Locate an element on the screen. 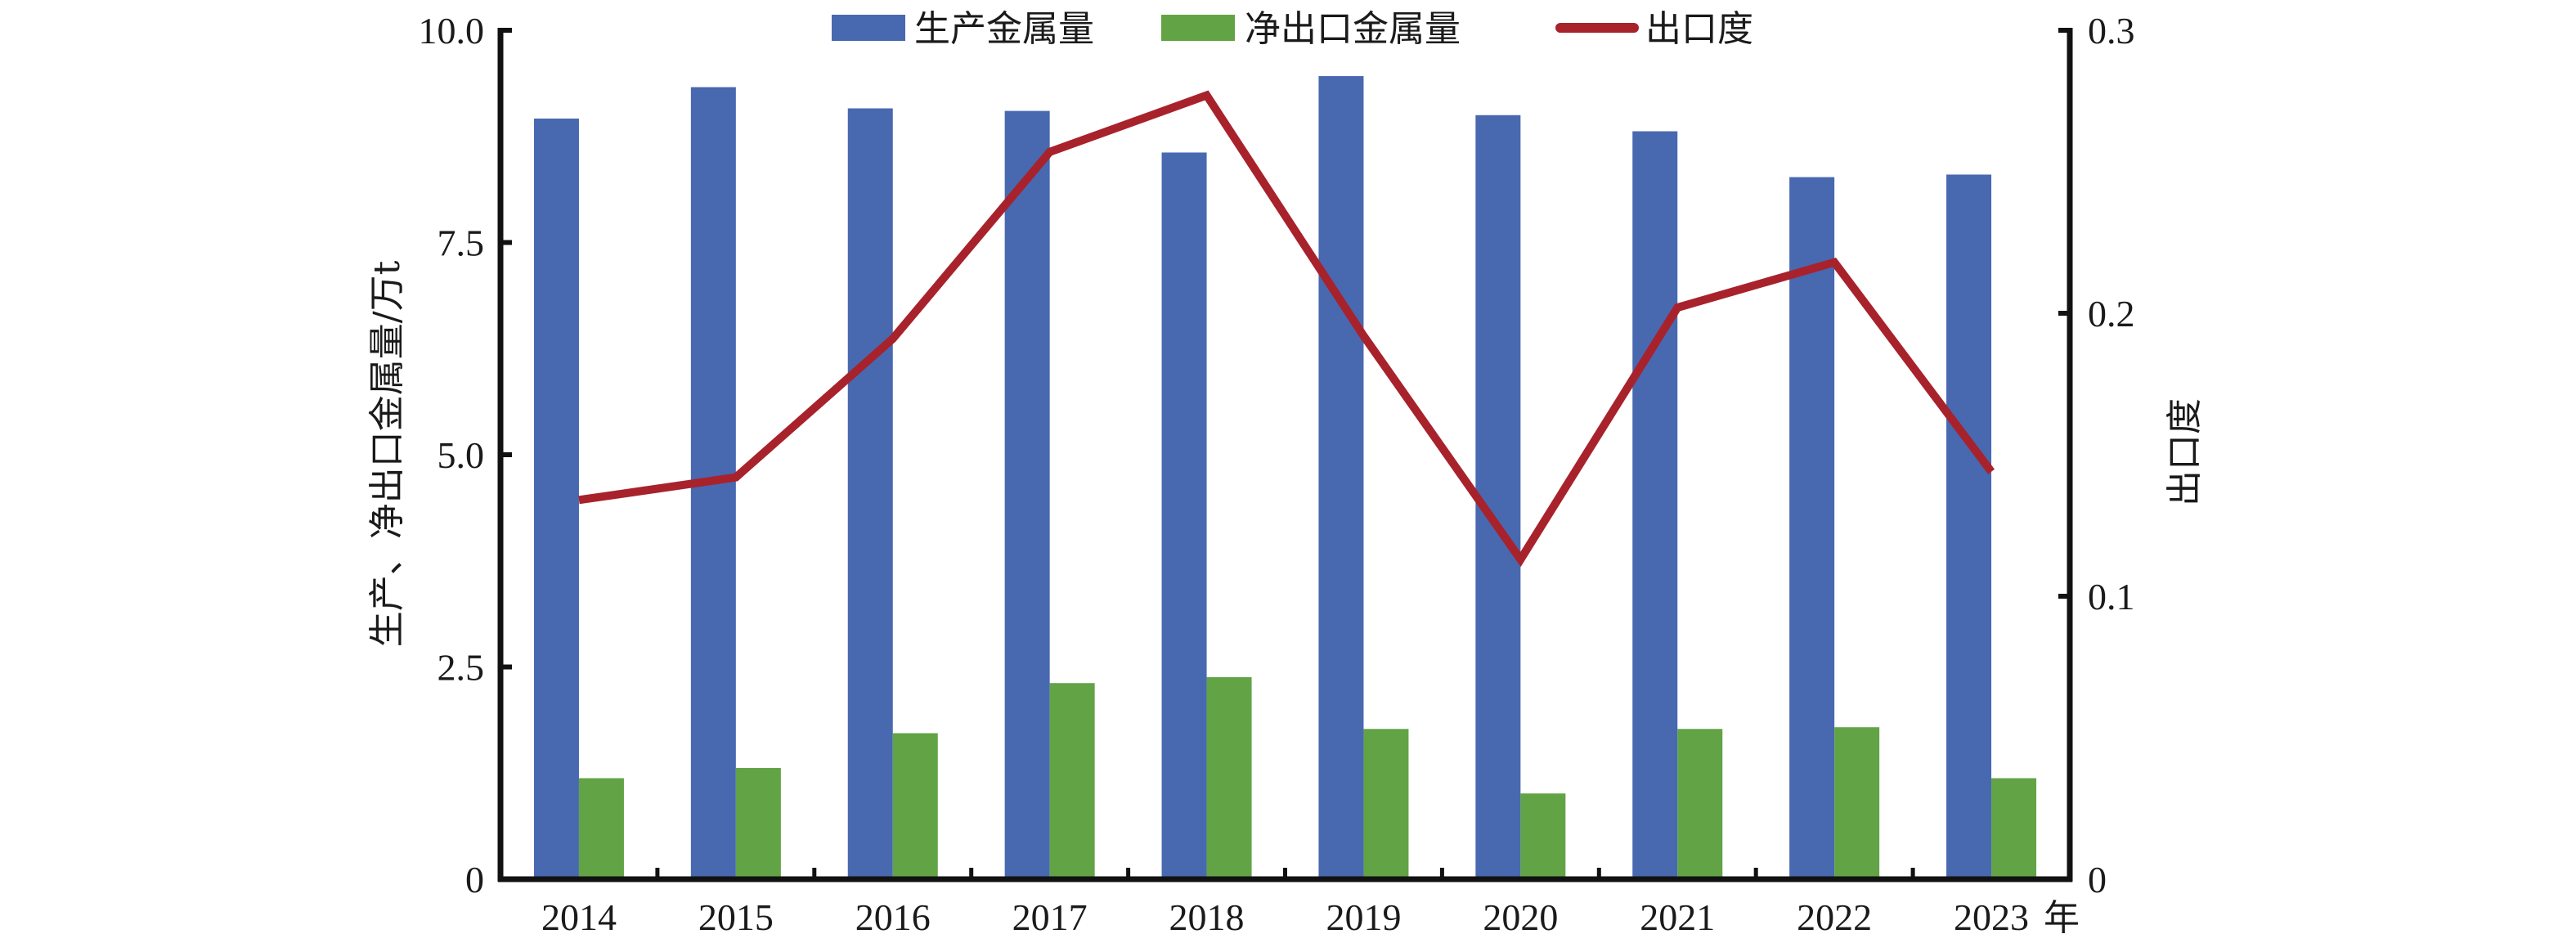  right-y-tick-label: 0.1 is located at coordinates (2111, 596).